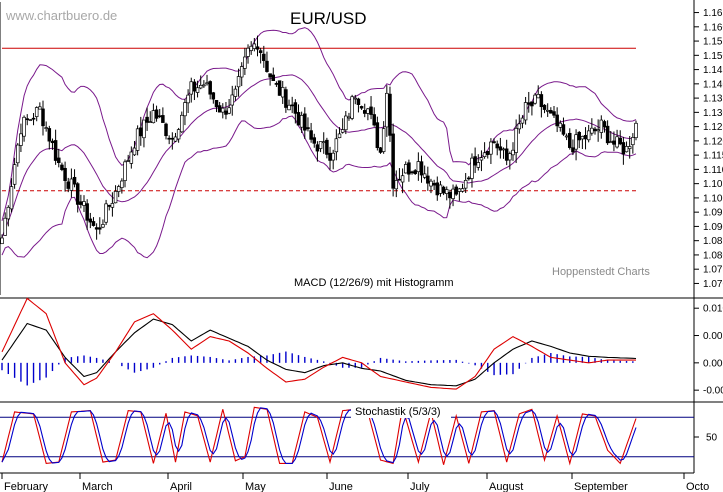 Image resolution: width=723 pixels, height=492 pixels. I want to click on price-tick-label: 1.075, so click(713, 270).